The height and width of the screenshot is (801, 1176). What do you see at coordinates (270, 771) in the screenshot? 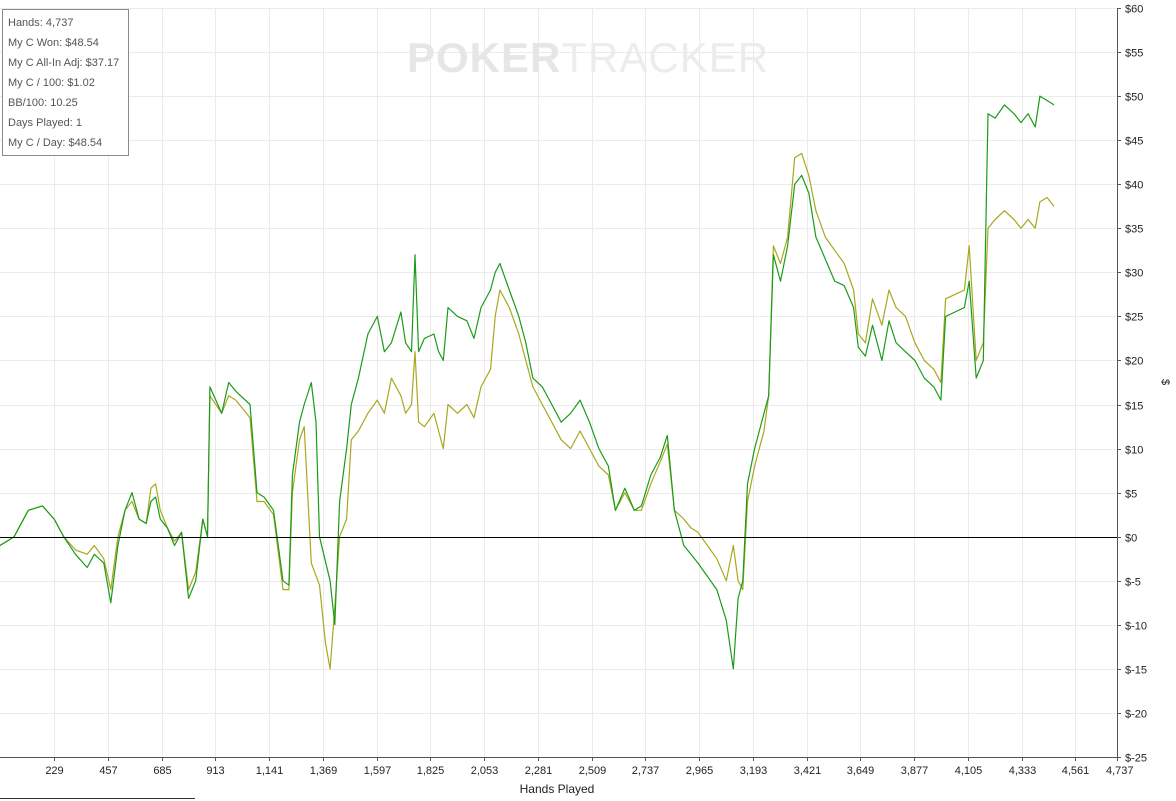
I see `x-tick-label: 1,141` at bounding box center [270, 771].